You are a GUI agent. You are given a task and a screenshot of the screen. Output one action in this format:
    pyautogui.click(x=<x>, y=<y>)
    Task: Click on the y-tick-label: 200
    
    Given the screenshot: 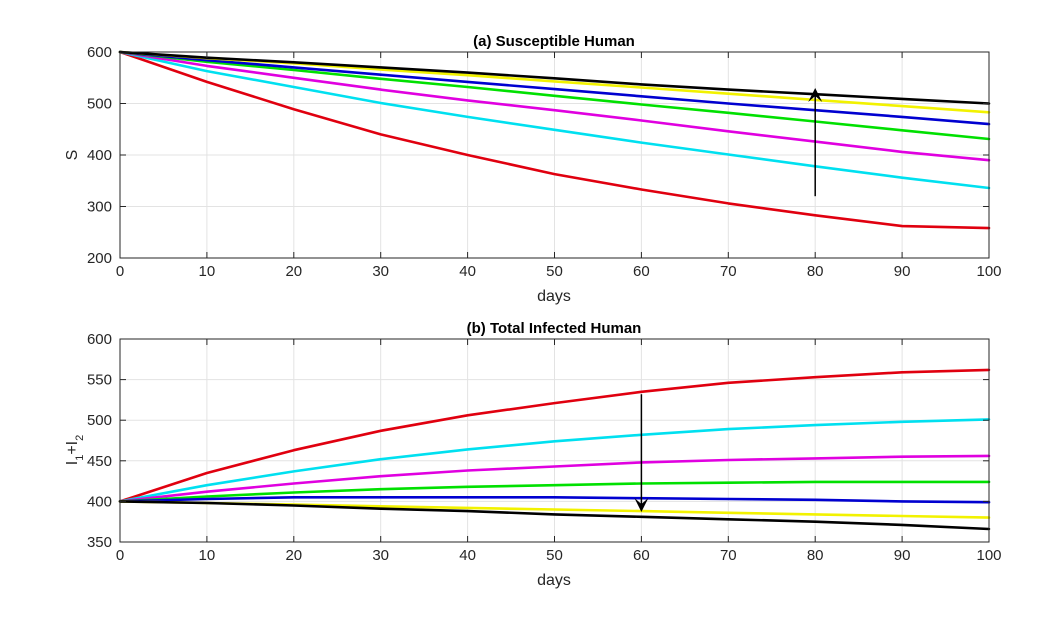 What is the action you would take?
    pyautogui.click(x=99, y=258)
    